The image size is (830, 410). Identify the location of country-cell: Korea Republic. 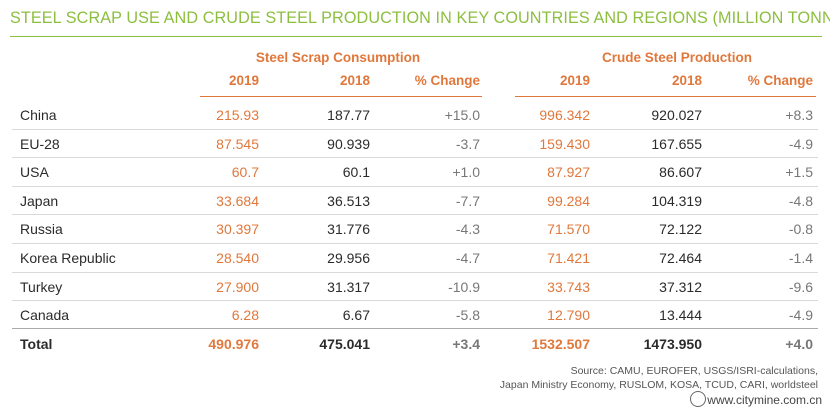
(68, 258).